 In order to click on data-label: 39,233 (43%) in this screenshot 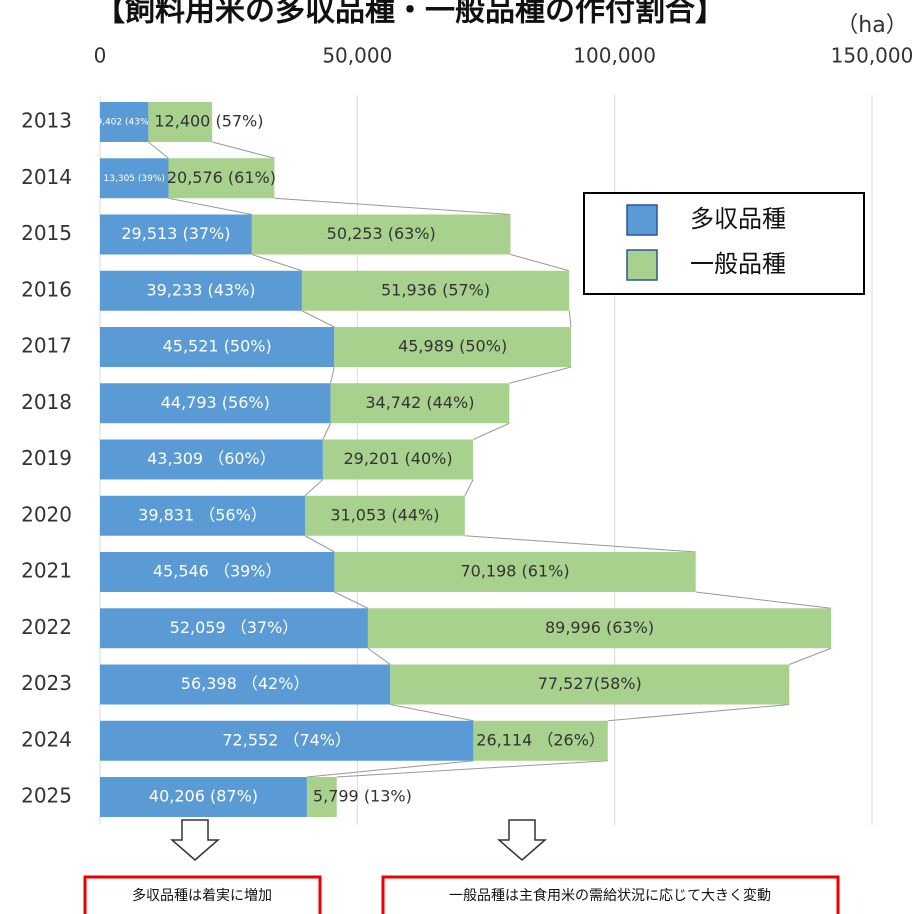, I will do `click(200, 289)`.